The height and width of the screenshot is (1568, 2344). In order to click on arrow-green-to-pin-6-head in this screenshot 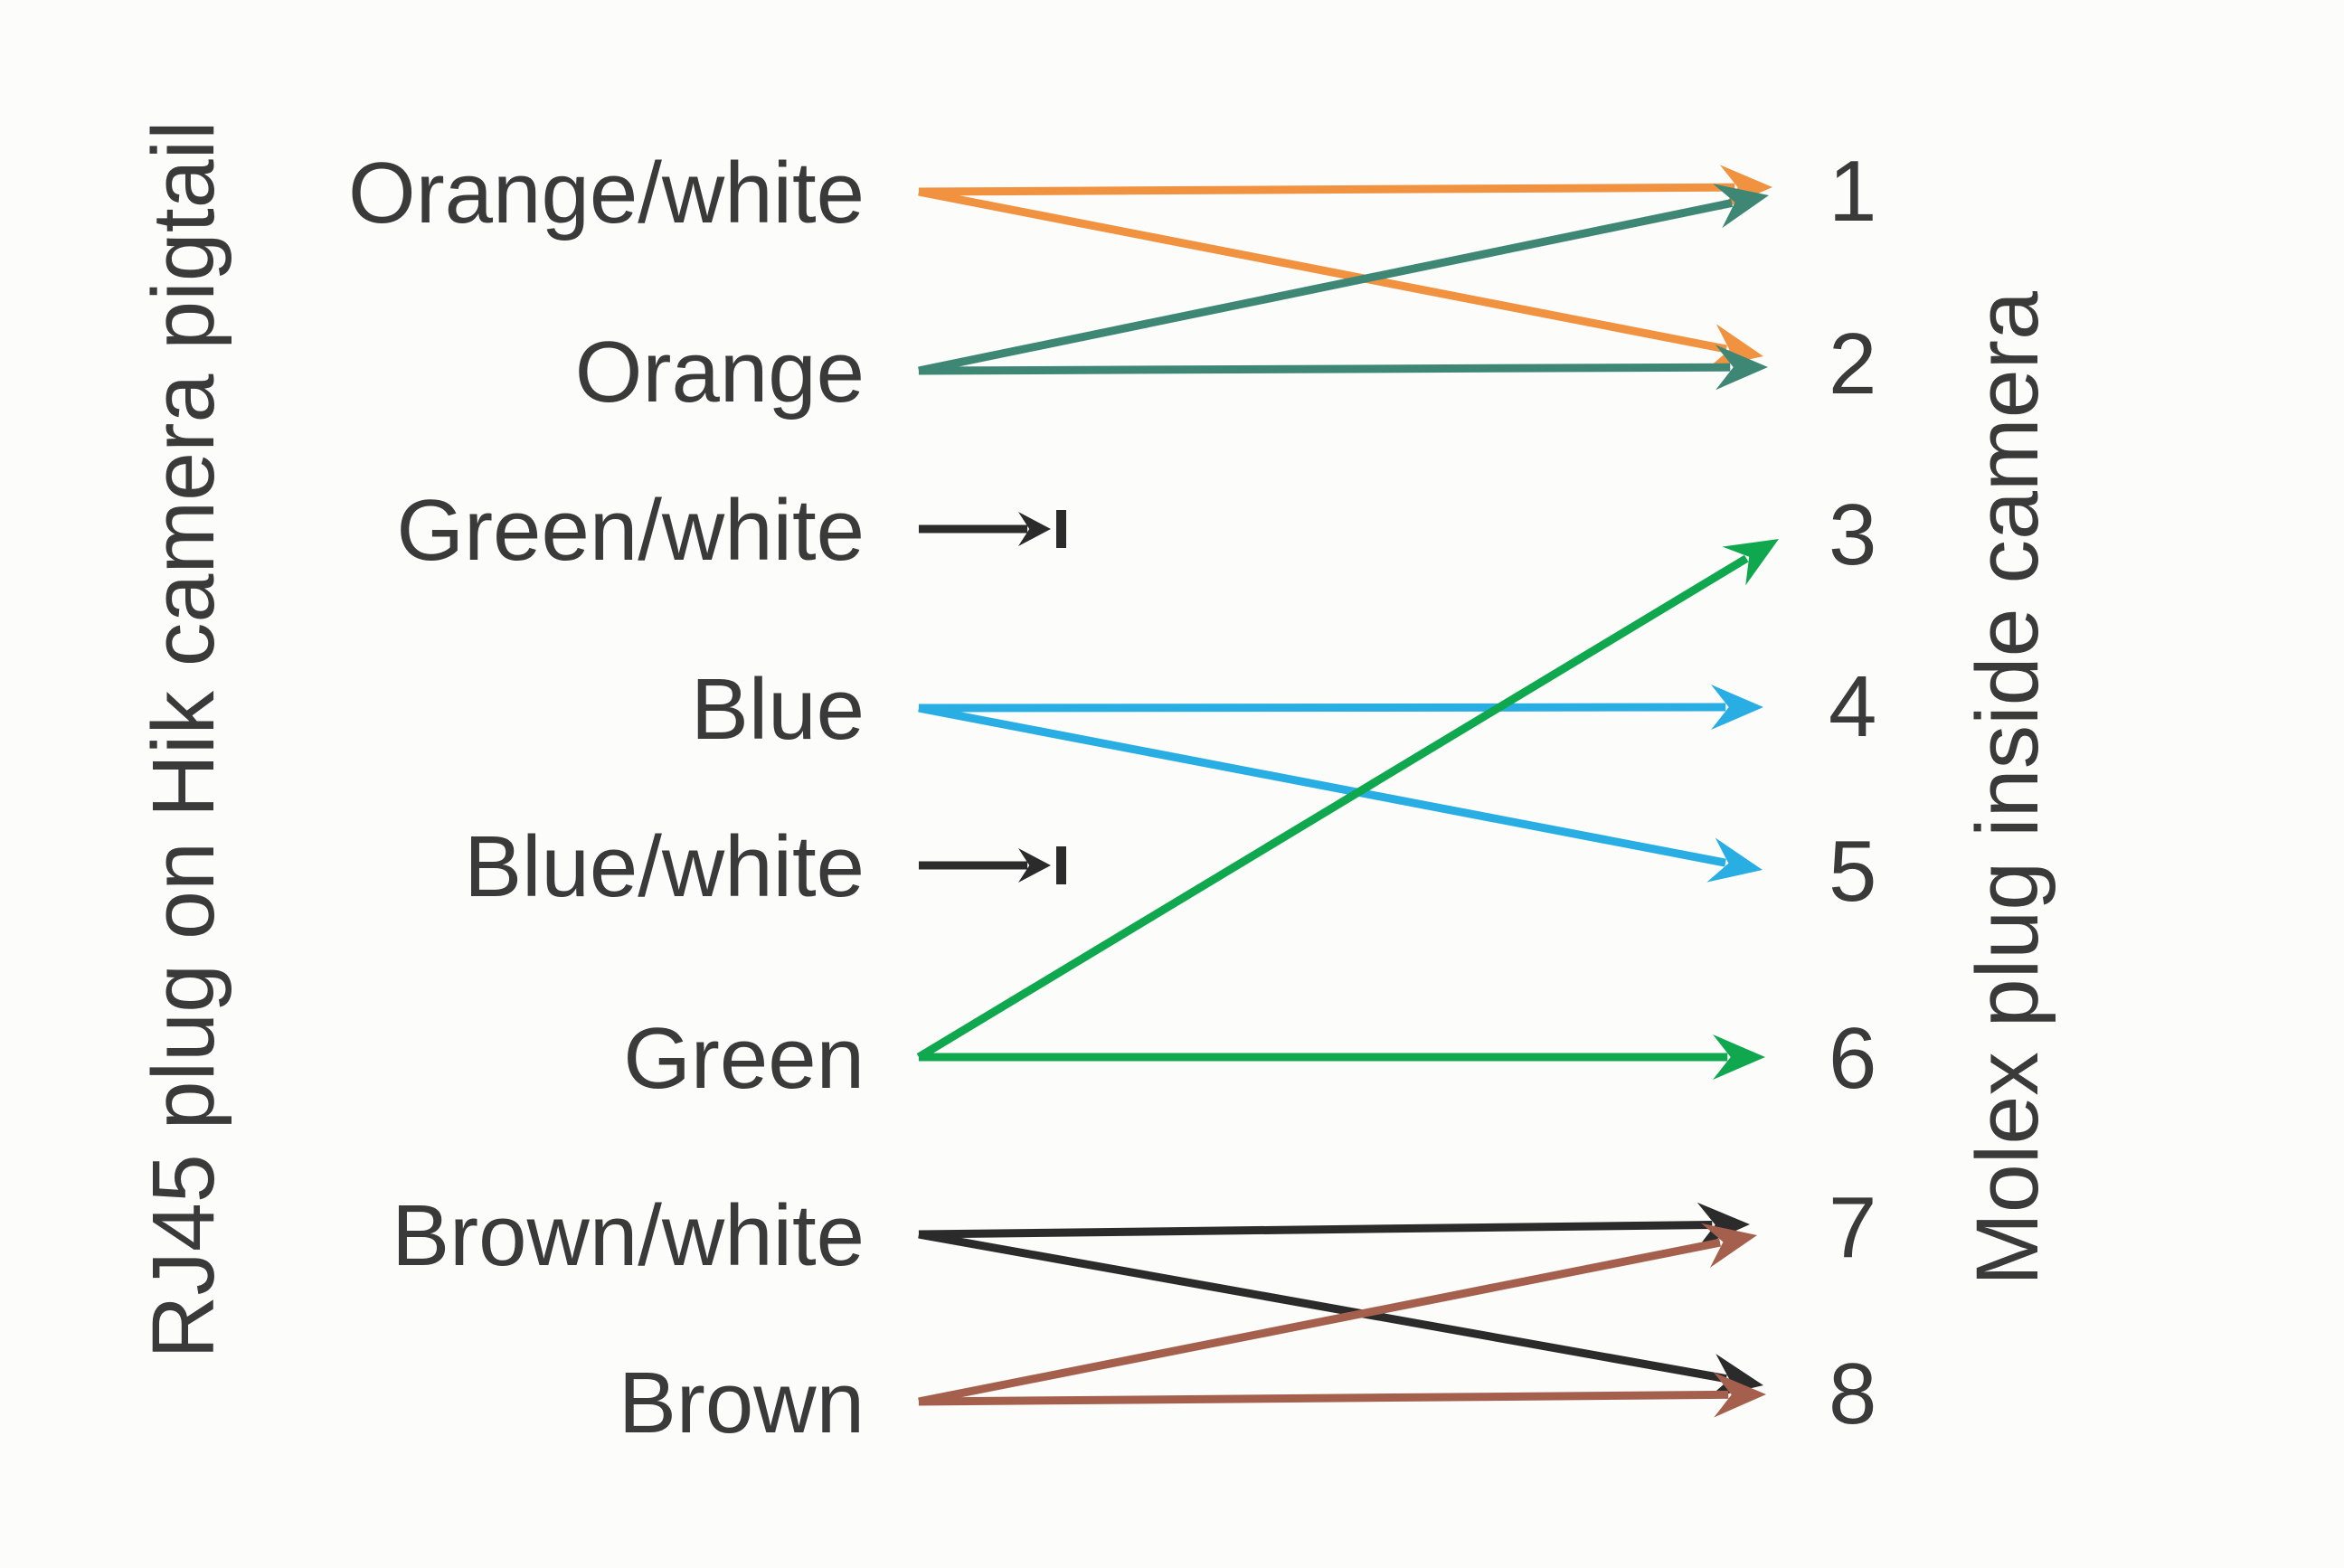, I will do `click(1739, 1057)`.